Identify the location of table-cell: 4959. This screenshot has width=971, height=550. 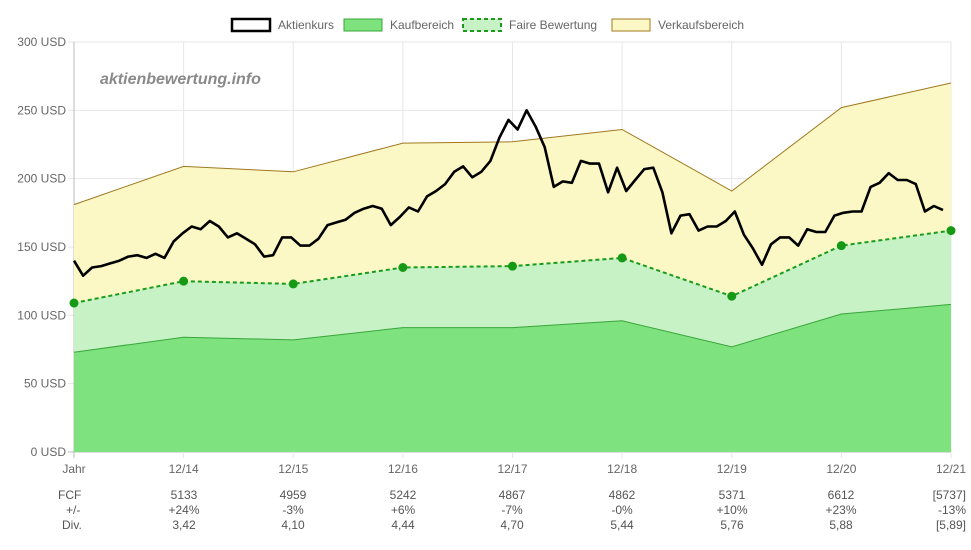
(293, 495).